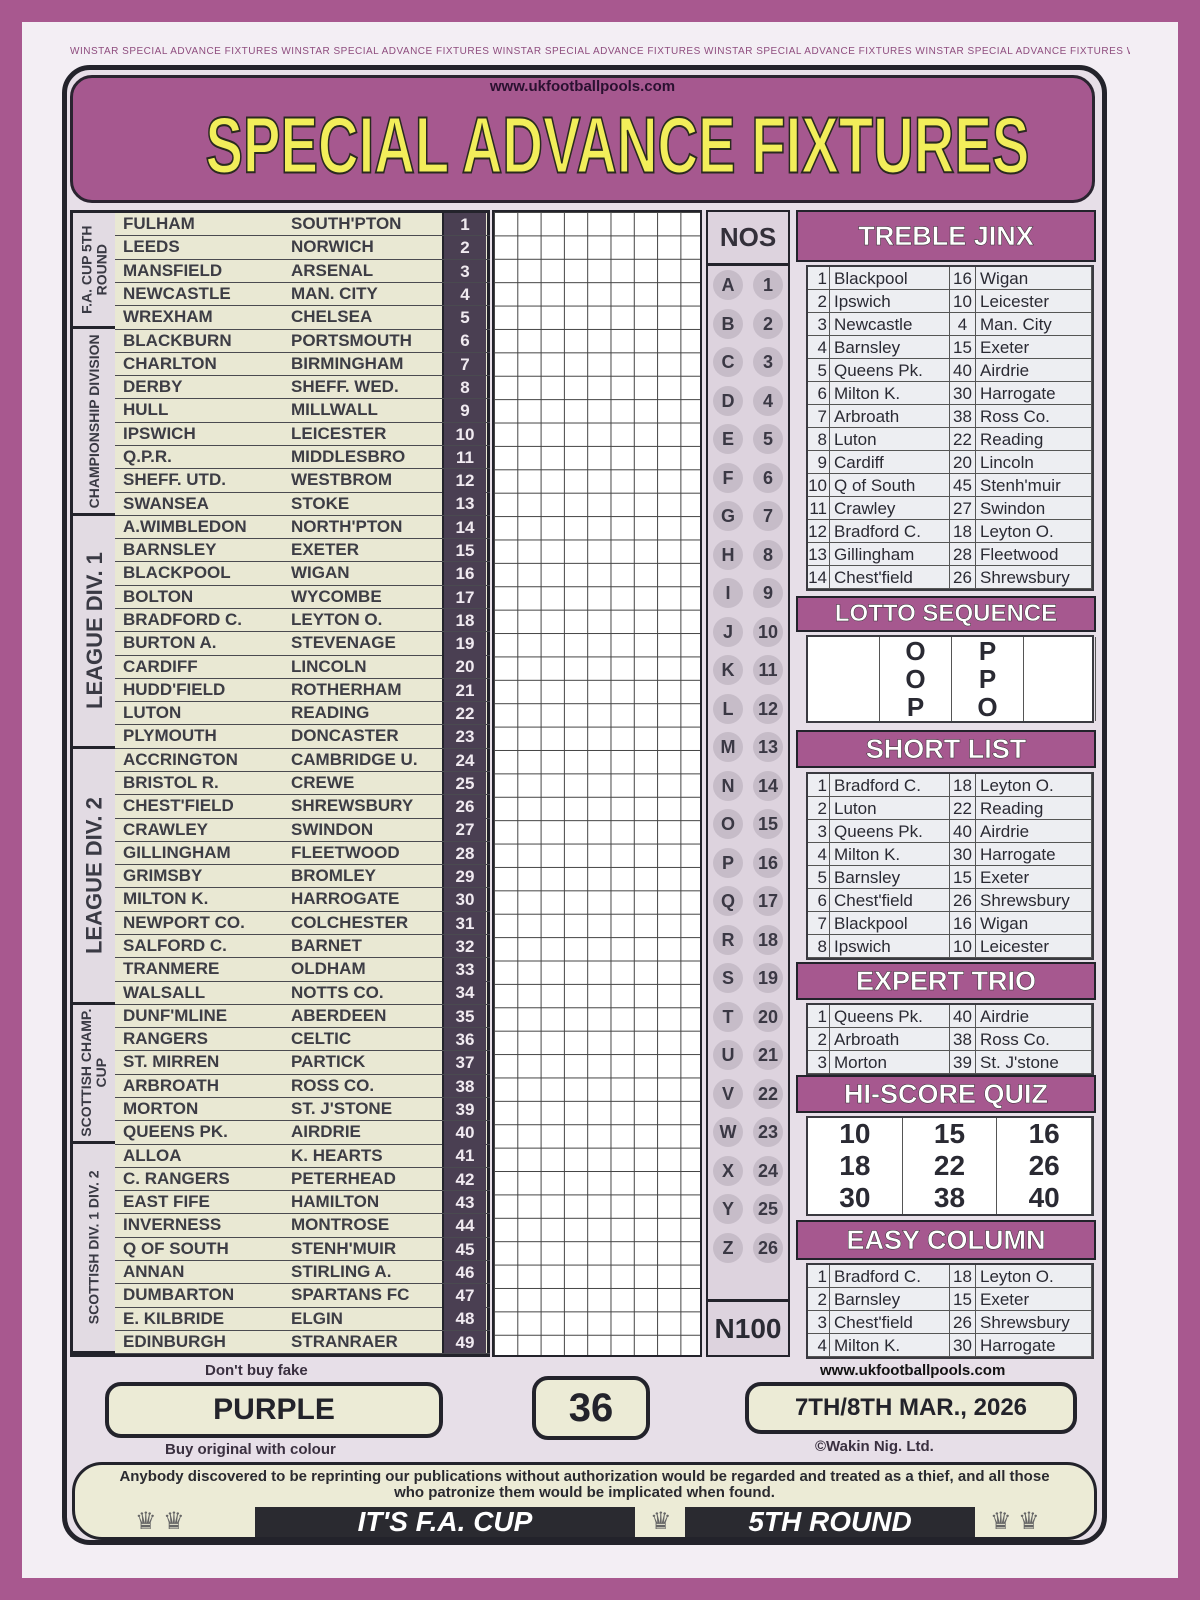 This screenshot has height=1600, width=1200. I want to click on nos-row: O 15, so click(748, 824).